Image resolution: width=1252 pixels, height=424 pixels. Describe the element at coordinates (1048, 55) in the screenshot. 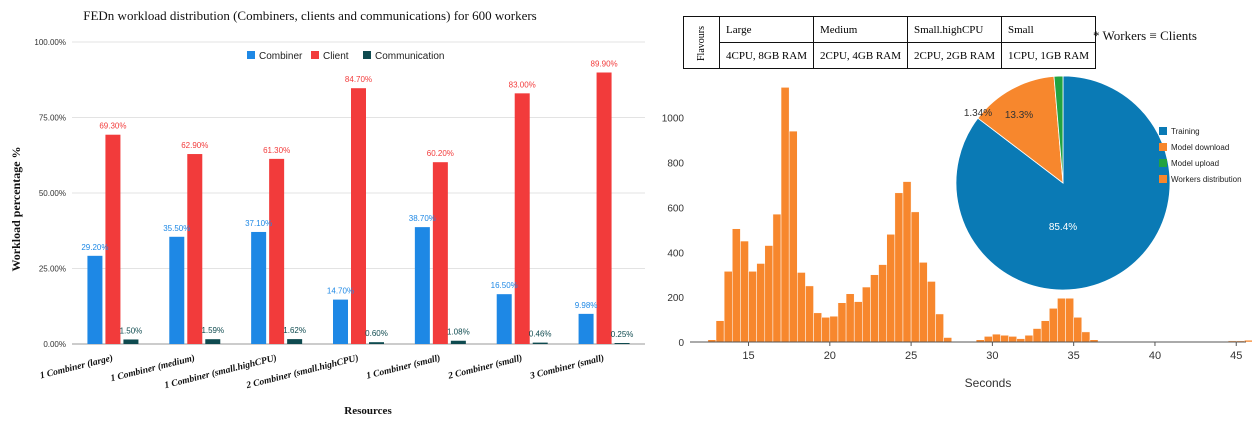

I see `flavour-spec-small: 1CPU, 1GB RAM` at that location.